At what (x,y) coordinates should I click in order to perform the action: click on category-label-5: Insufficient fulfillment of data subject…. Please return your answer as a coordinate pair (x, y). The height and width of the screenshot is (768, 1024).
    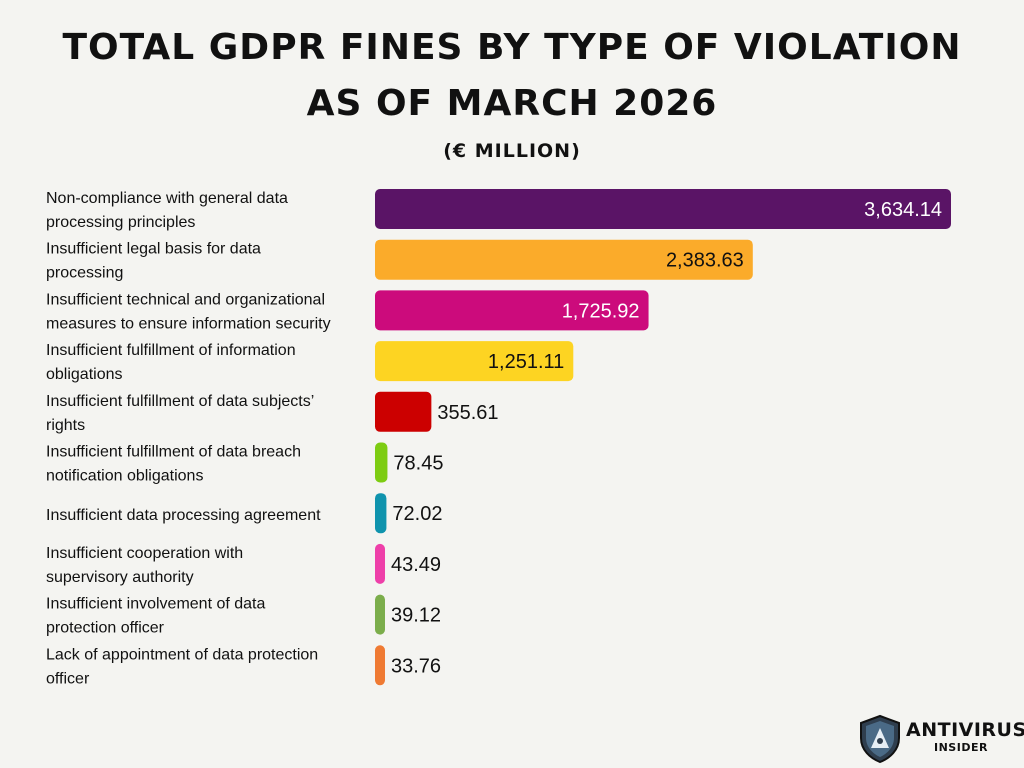
    Looking at the image, I should click on (180, 413).